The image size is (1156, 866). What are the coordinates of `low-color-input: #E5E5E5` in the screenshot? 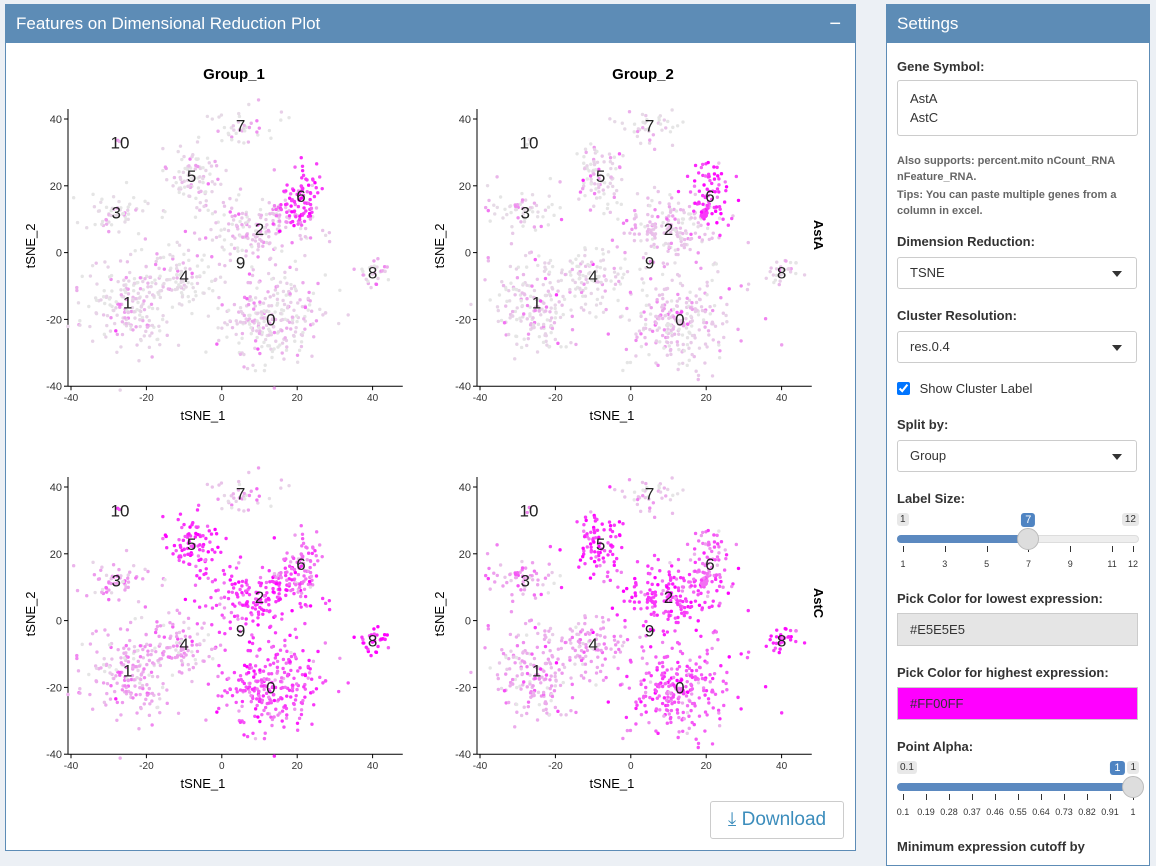 It's located at (1017, 629).